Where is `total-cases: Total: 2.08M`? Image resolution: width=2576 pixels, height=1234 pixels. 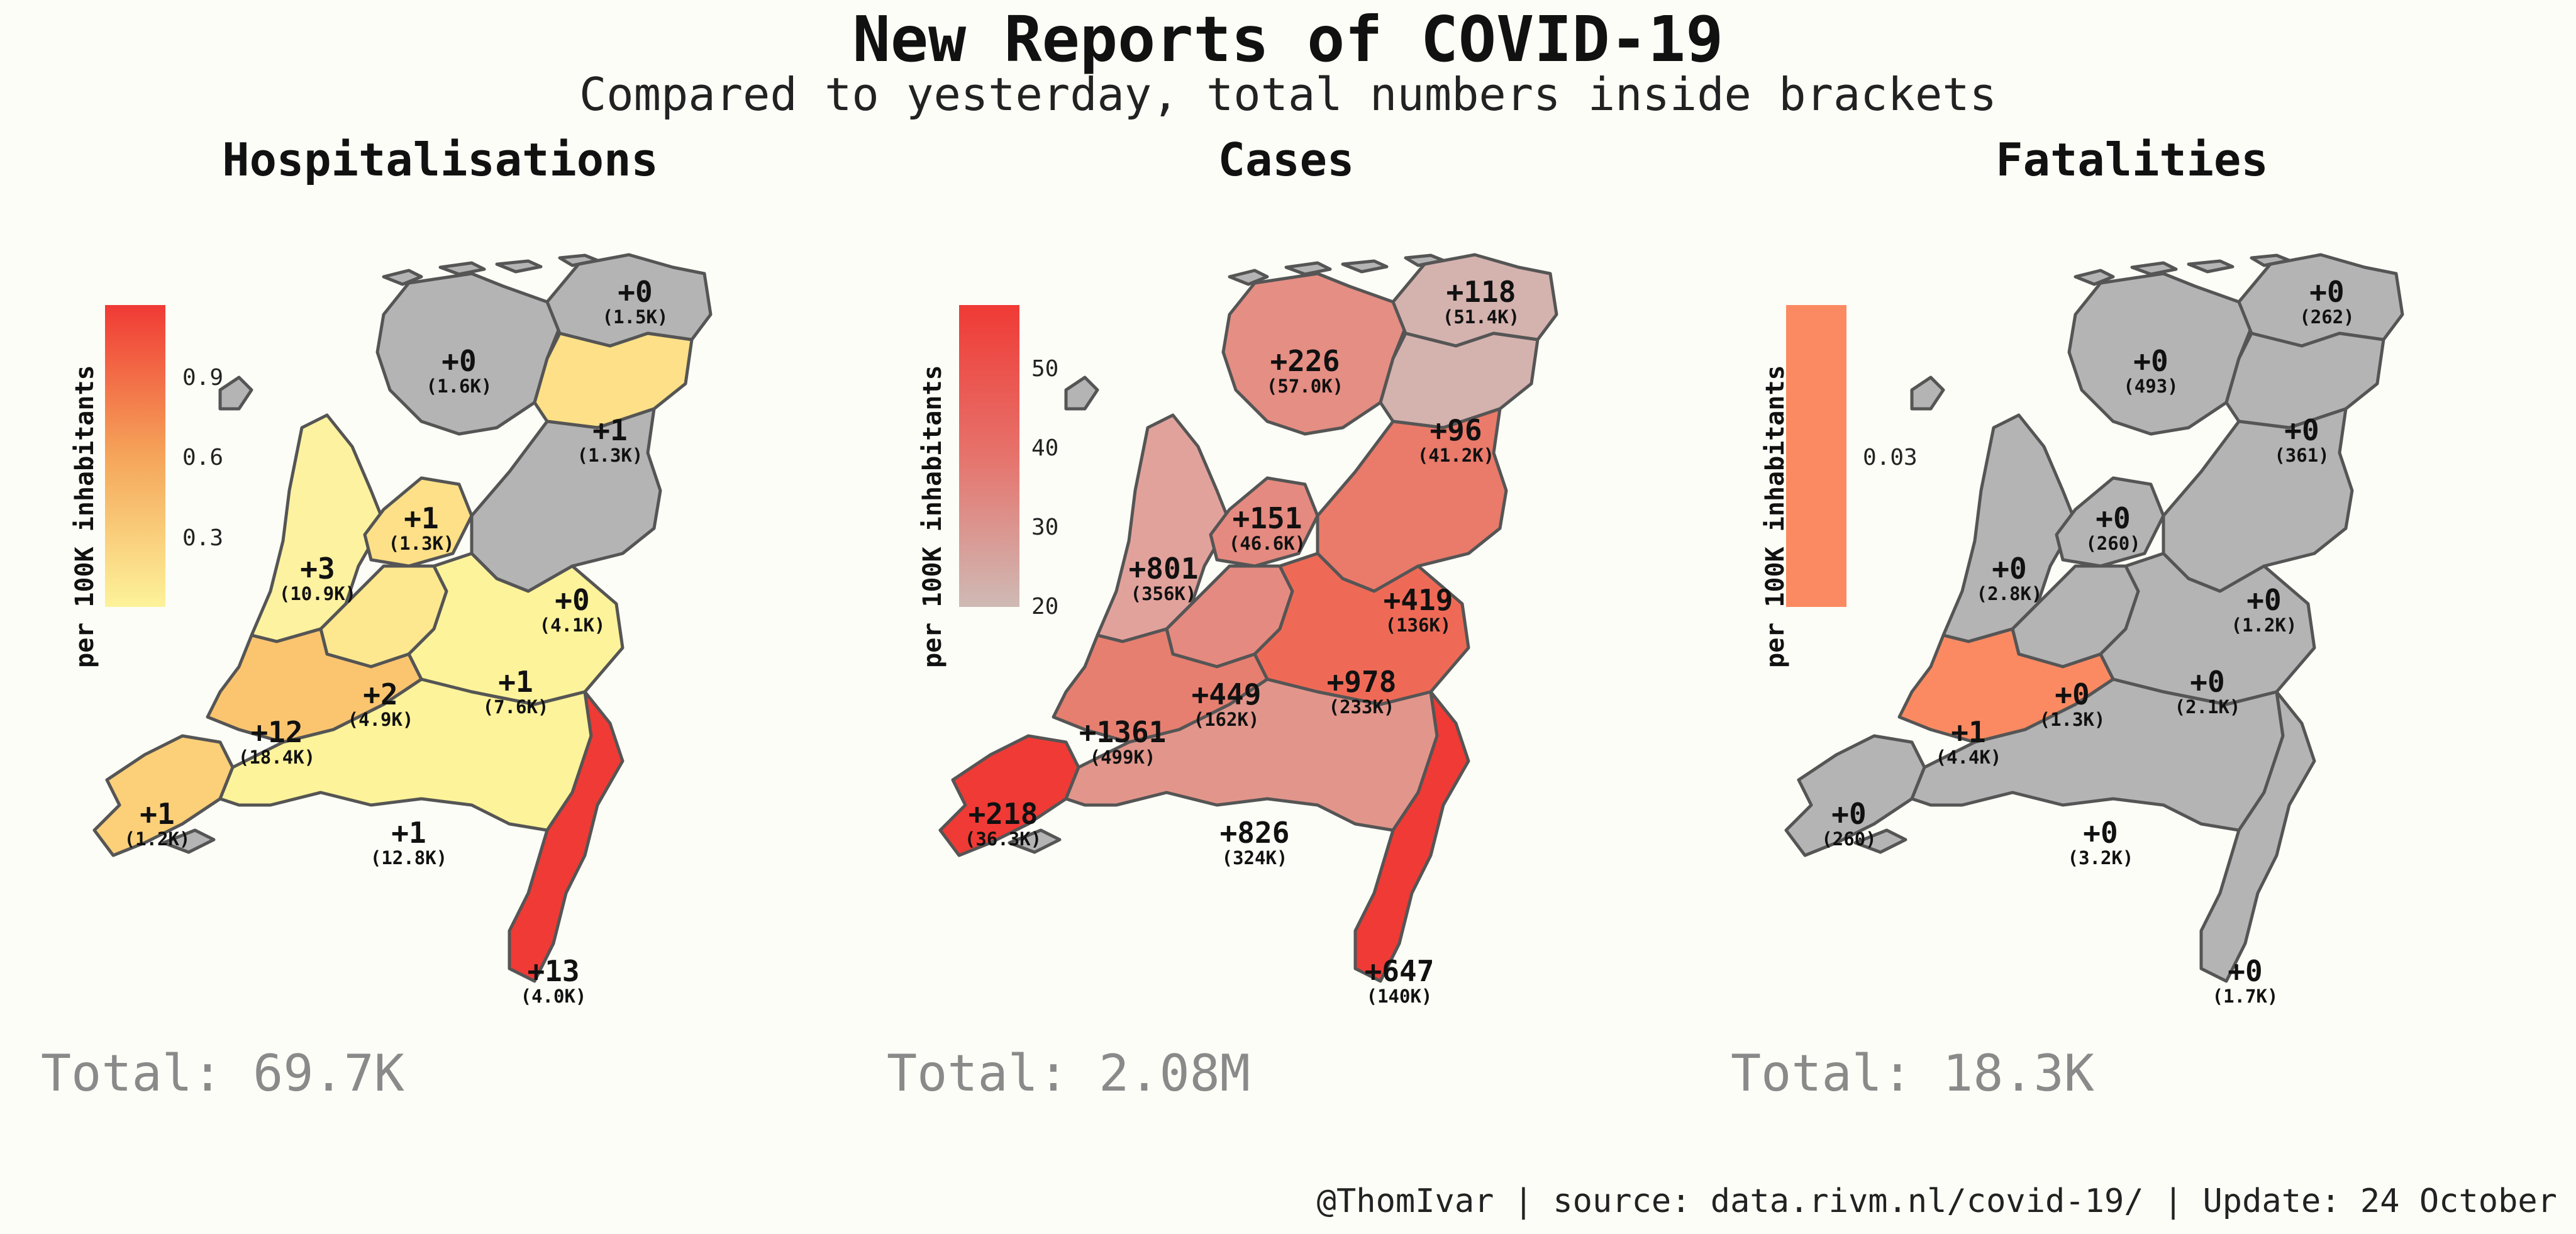 total-cases: Total: 2.08M is located at coordinates (1068, 1073).